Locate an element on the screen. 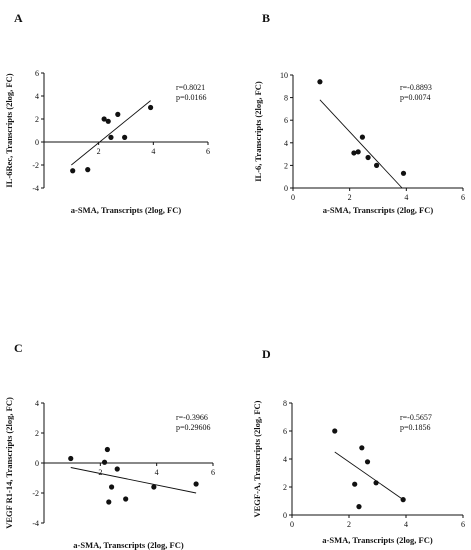 This screenshot has width=471, height=550. panel-d-x-axis-label: a-SMA, Transcripts (2log, FC) is located at coordinates (377, 540).